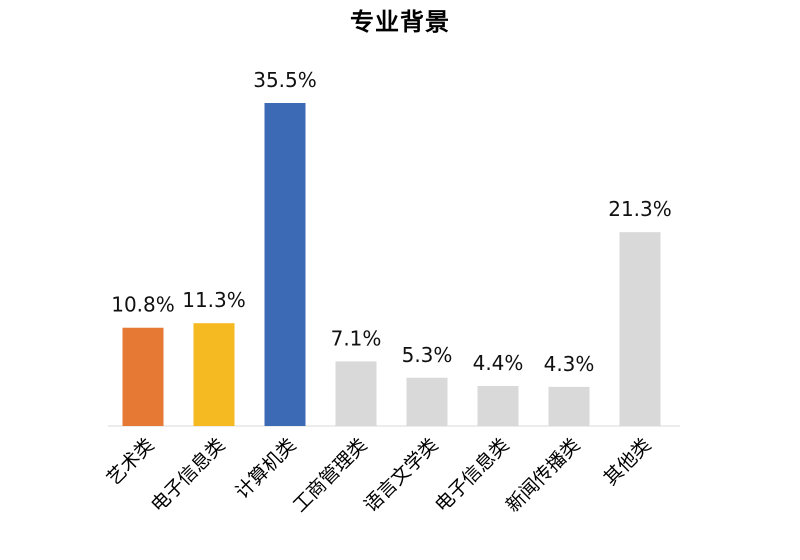  I want to click on data-label-5: 4.4%, so click(498, 363).